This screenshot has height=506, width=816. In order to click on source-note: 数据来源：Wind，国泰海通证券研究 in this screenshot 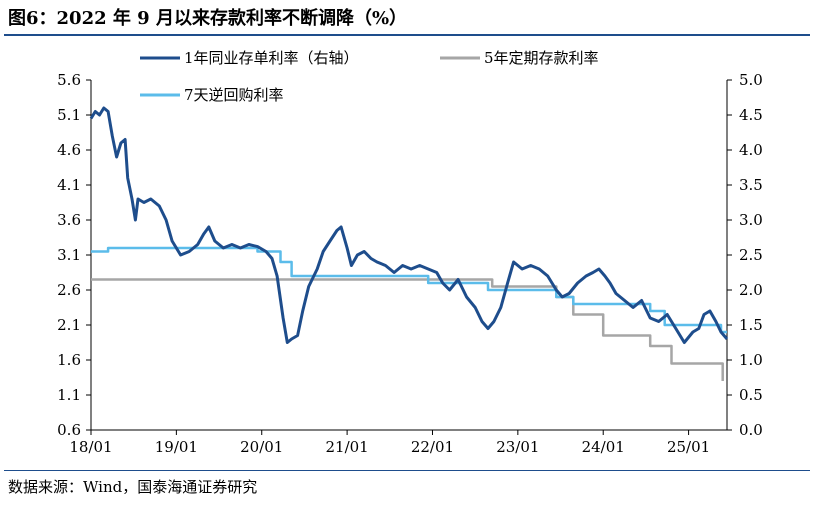, I will do `click(133, 487)`.